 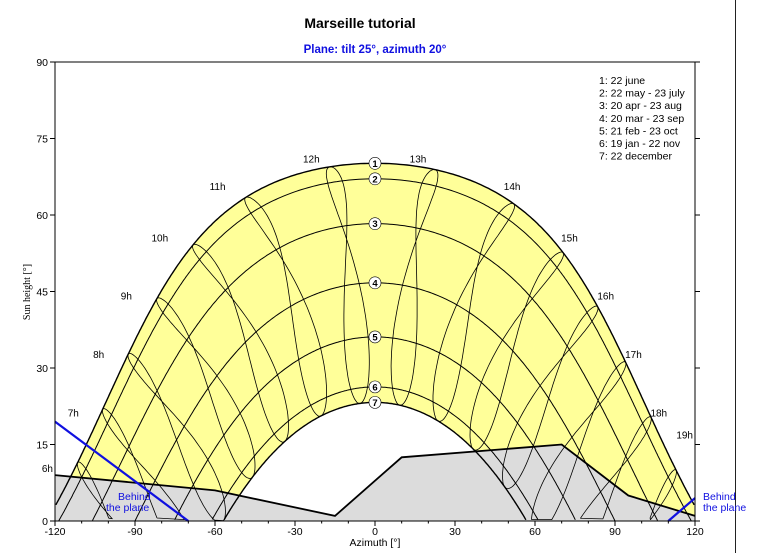 I want to click on chart-subtitle: Plane: tilt 25°, azimuth 20°, so click(x=375, y=50).